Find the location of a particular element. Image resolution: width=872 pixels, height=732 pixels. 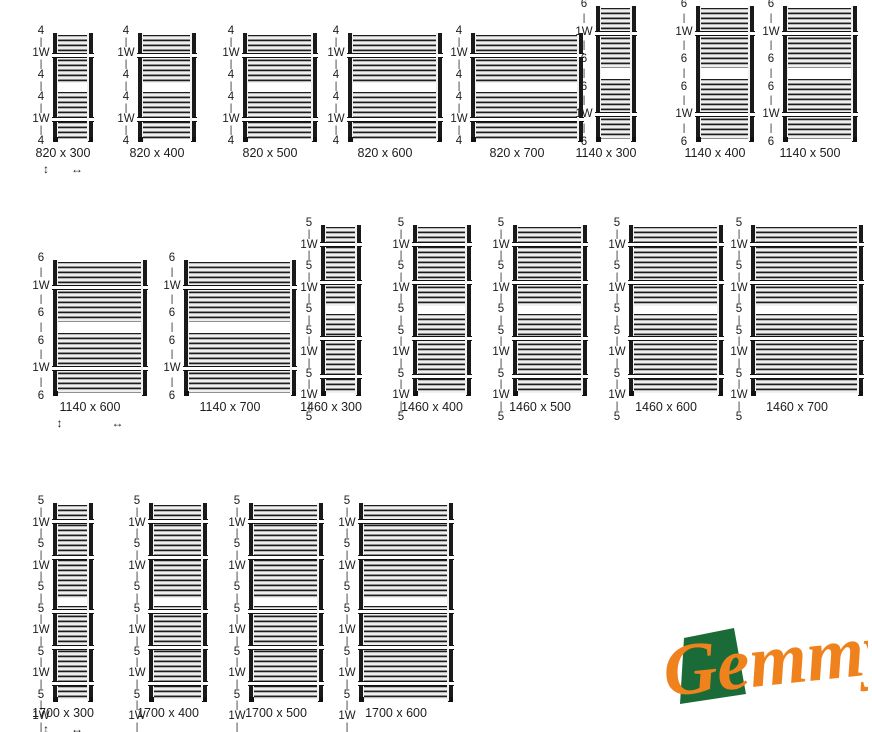

rail-rungs-lower is located at coordinates (820, 109).